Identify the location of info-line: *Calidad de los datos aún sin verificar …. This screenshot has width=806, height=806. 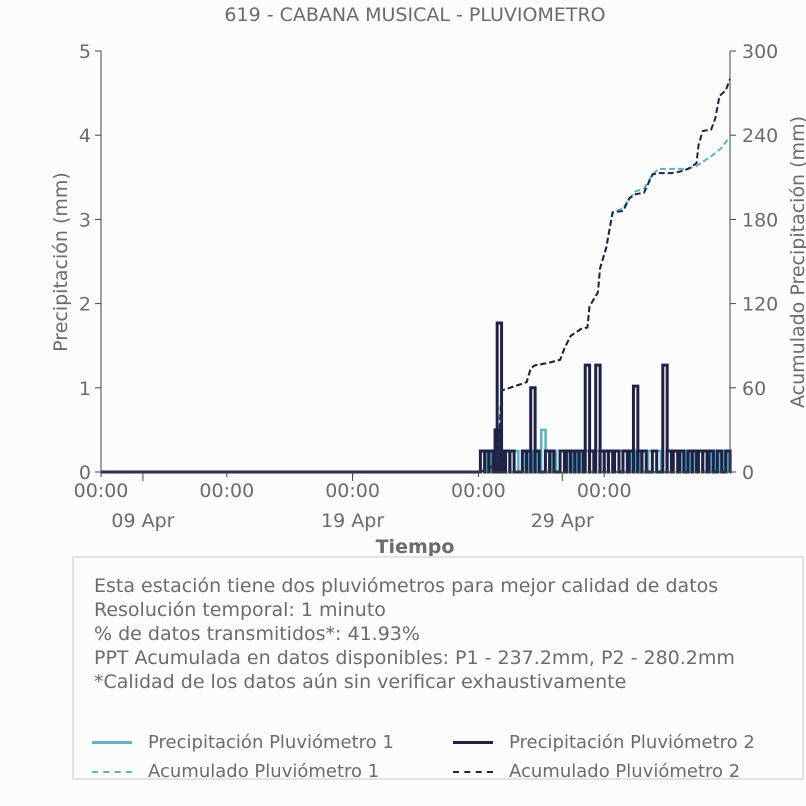
(360, 682).